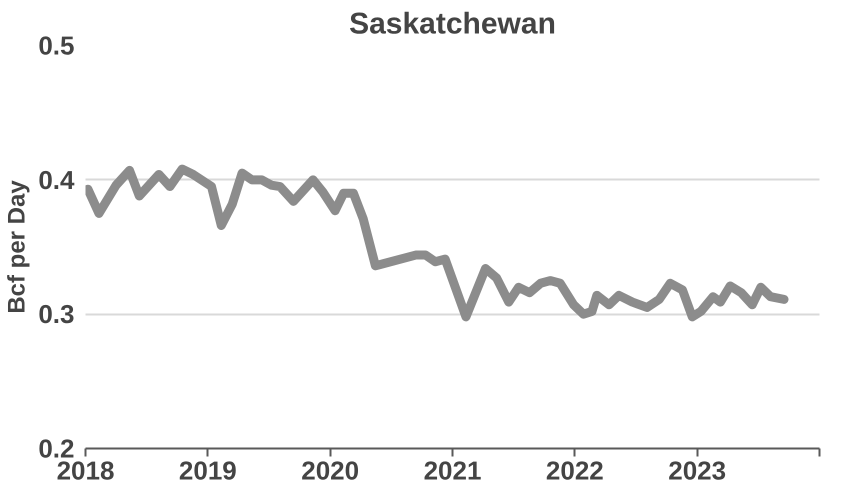  I want to click on x-tick-label: 2021, so click(453, 469).